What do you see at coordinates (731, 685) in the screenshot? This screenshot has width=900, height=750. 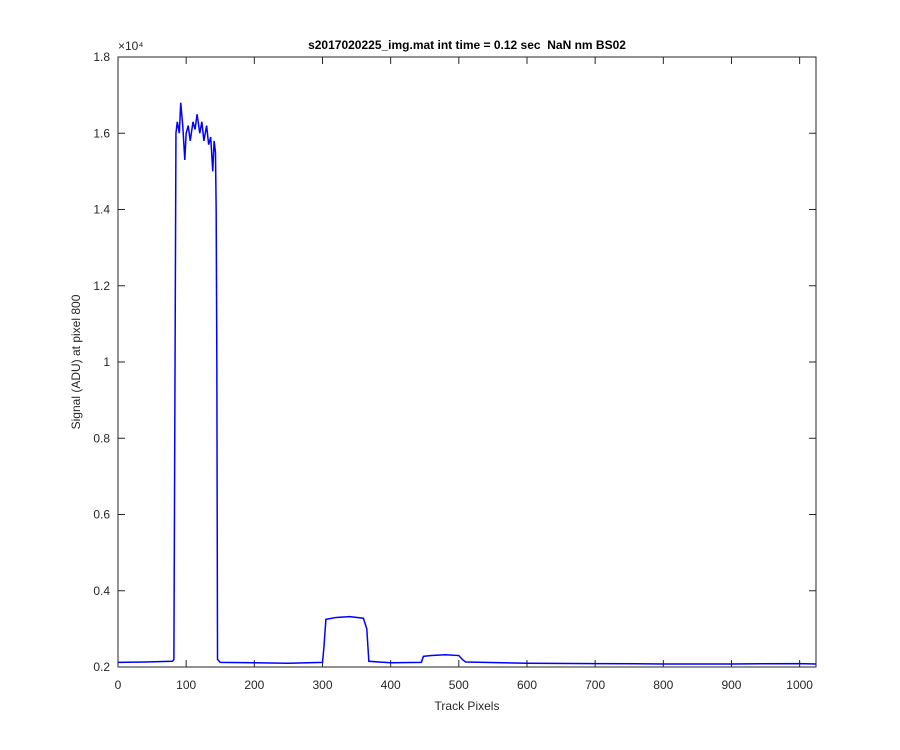 I see `x-tick-label: 900` at bounding box center [731, 685].